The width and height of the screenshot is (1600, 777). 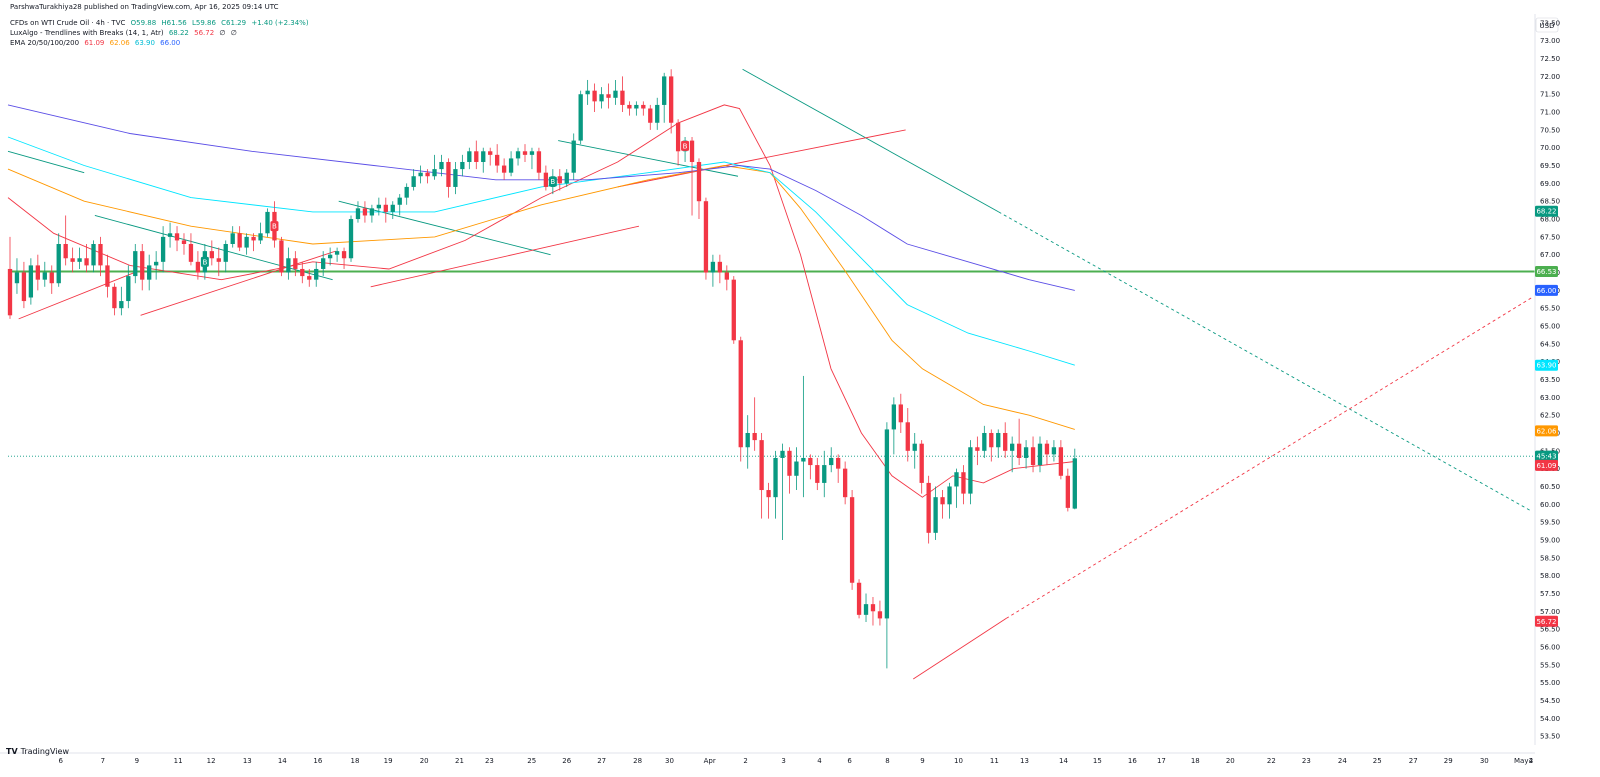 I want to click on x-tick-label: 2, so click(x=1531, y=761).